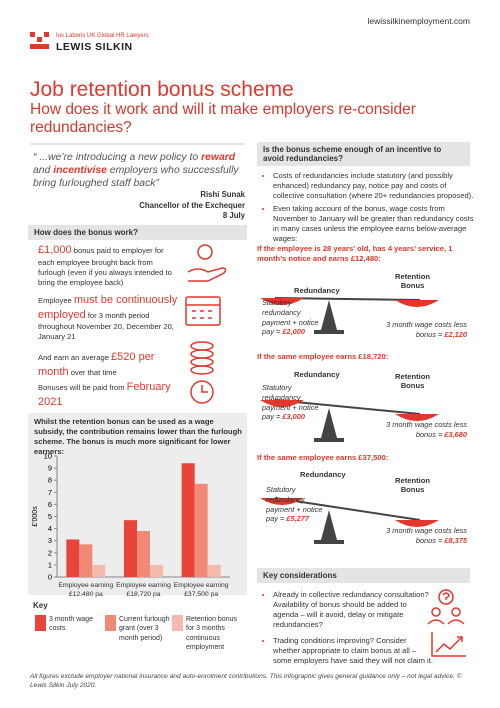 This screenshot has width=500, height=708. I want to click on scenario-right: 3 month wage costs less bonus = £2,120, so click(426, 330).